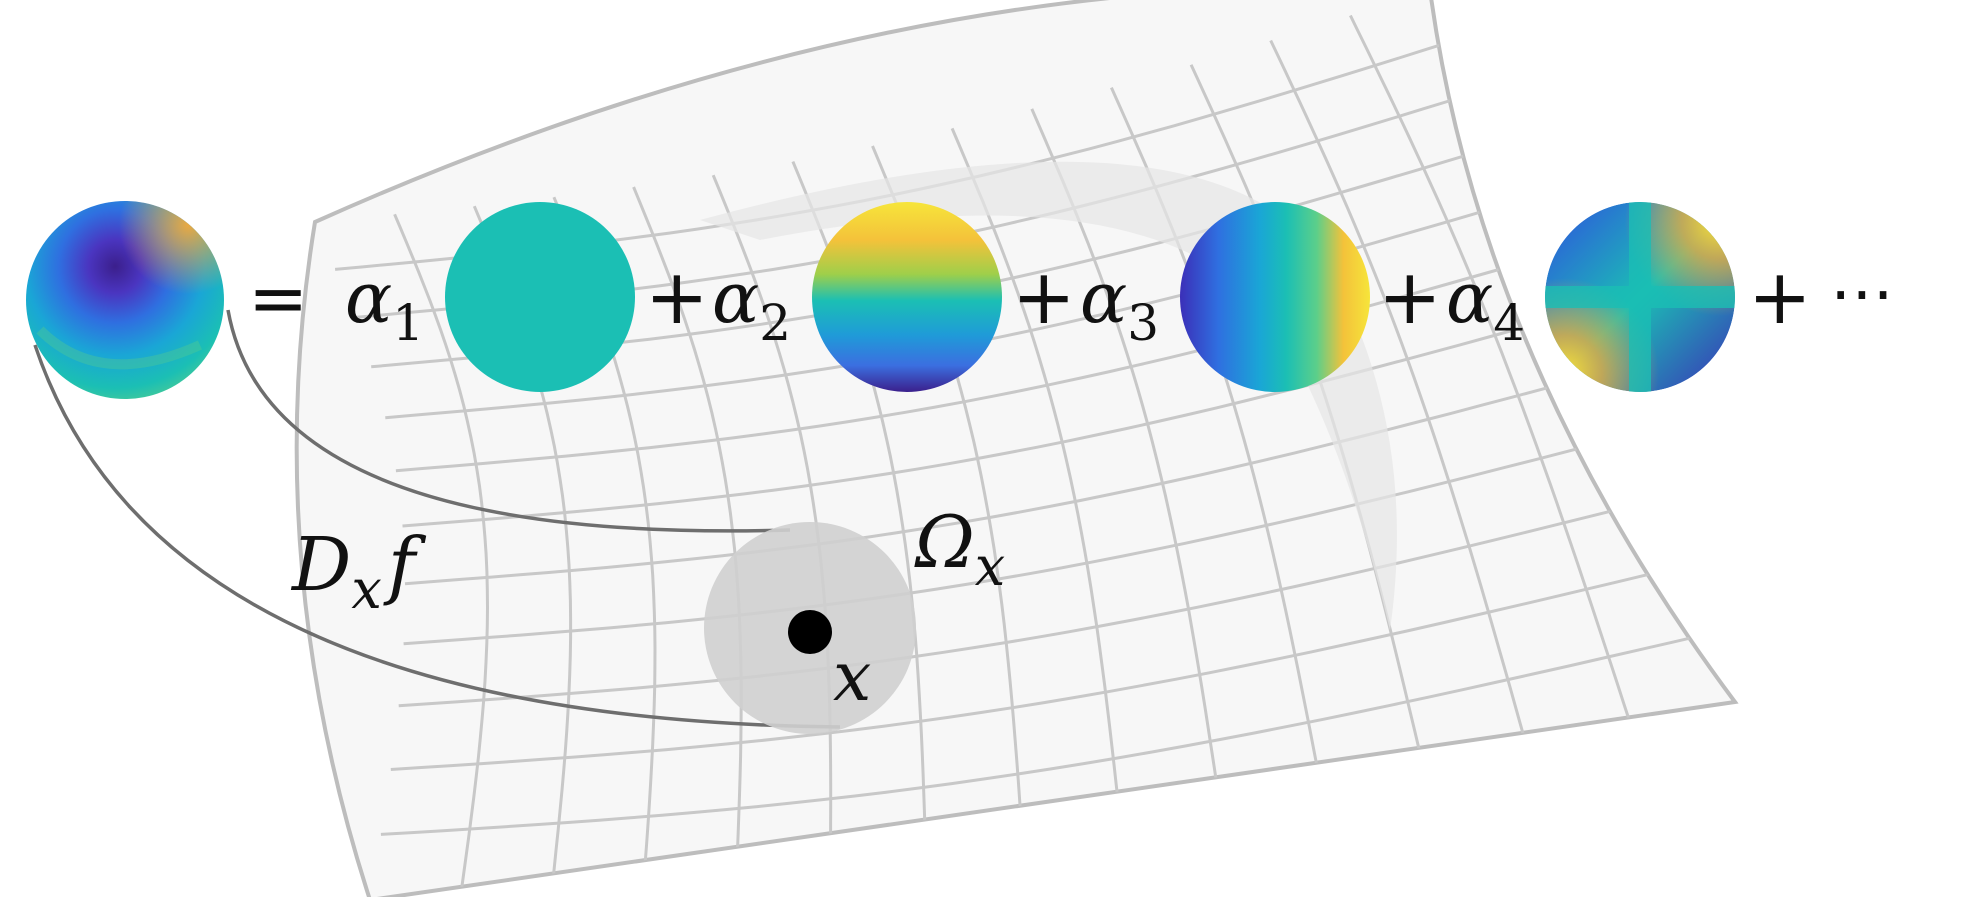  What do you see at coordinates (540, 297) in the screenshot?
I see `basis-constant` at bounding box center [540, 297].